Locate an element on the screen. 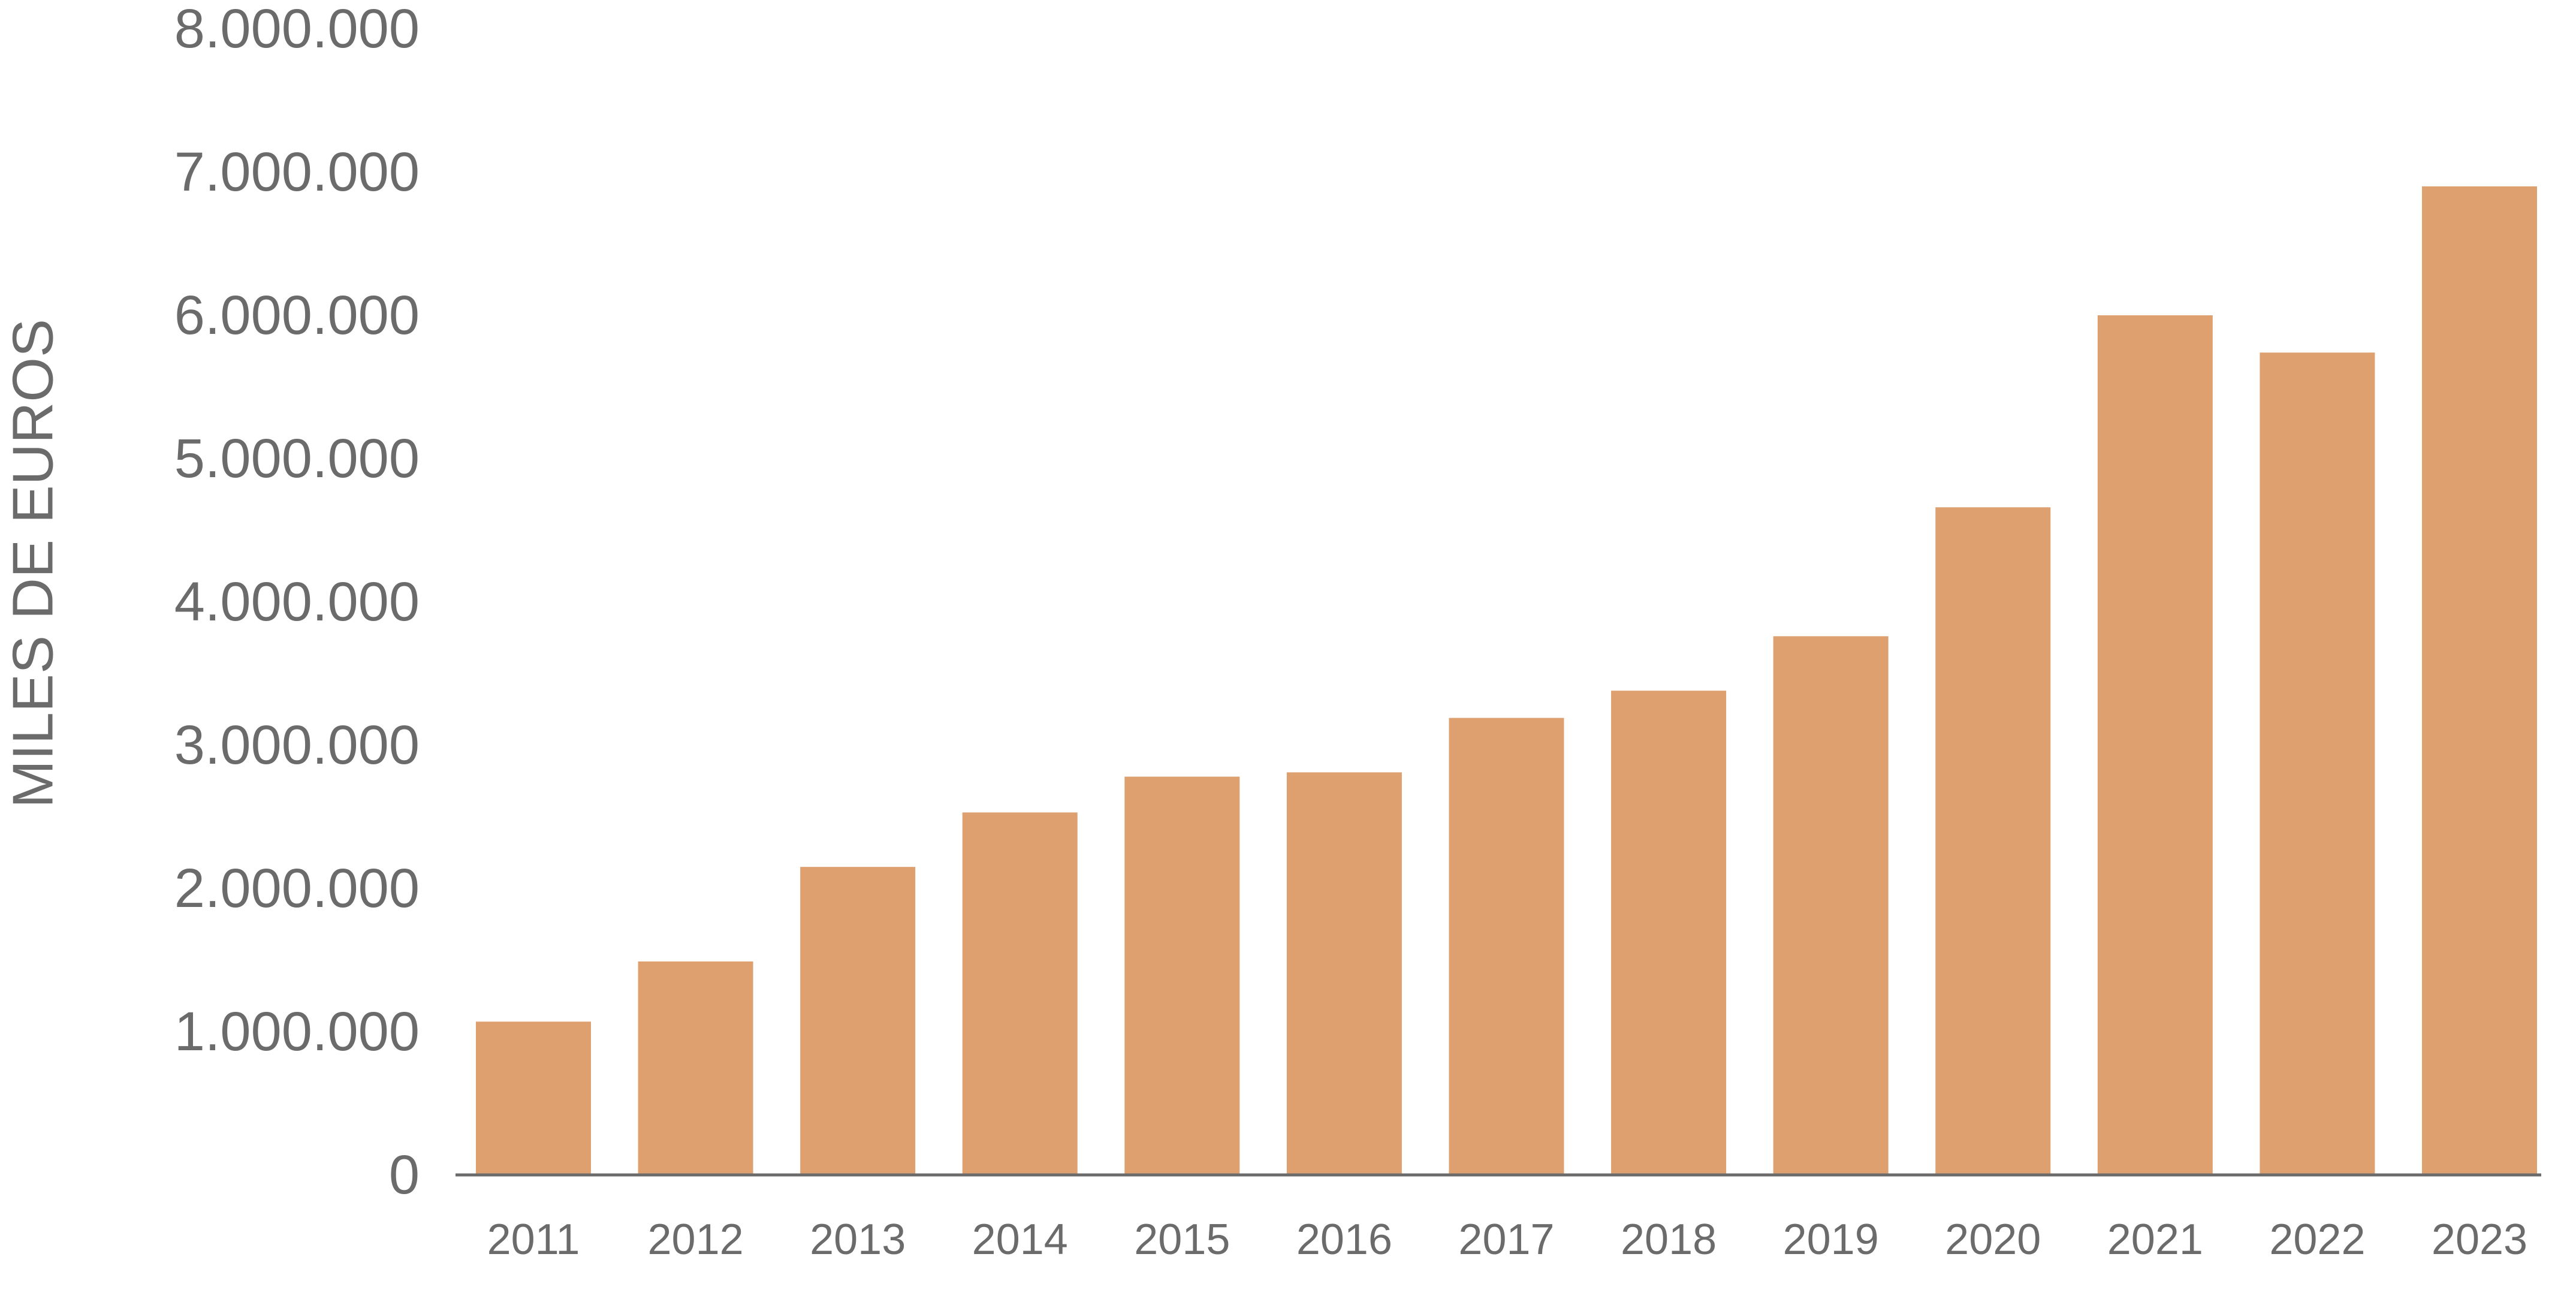 The image size is (2576, 1305). bar-2015 is located at coordinates (1182, 975).